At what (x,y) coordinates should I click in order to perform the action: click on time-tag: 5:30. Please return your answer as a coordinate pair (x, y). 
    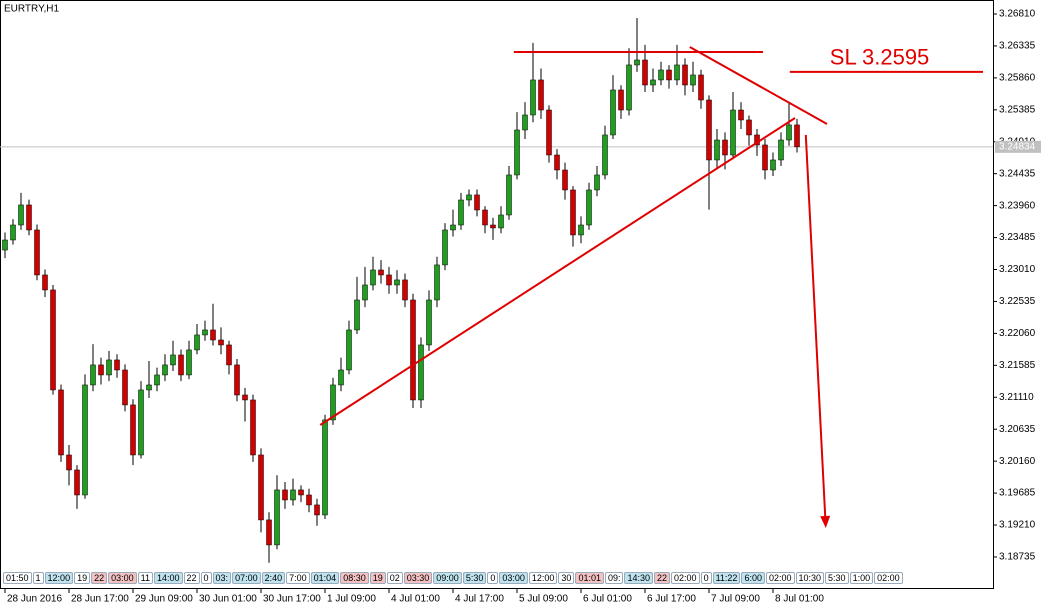
    Looking at the image, I should click on (474, 578).